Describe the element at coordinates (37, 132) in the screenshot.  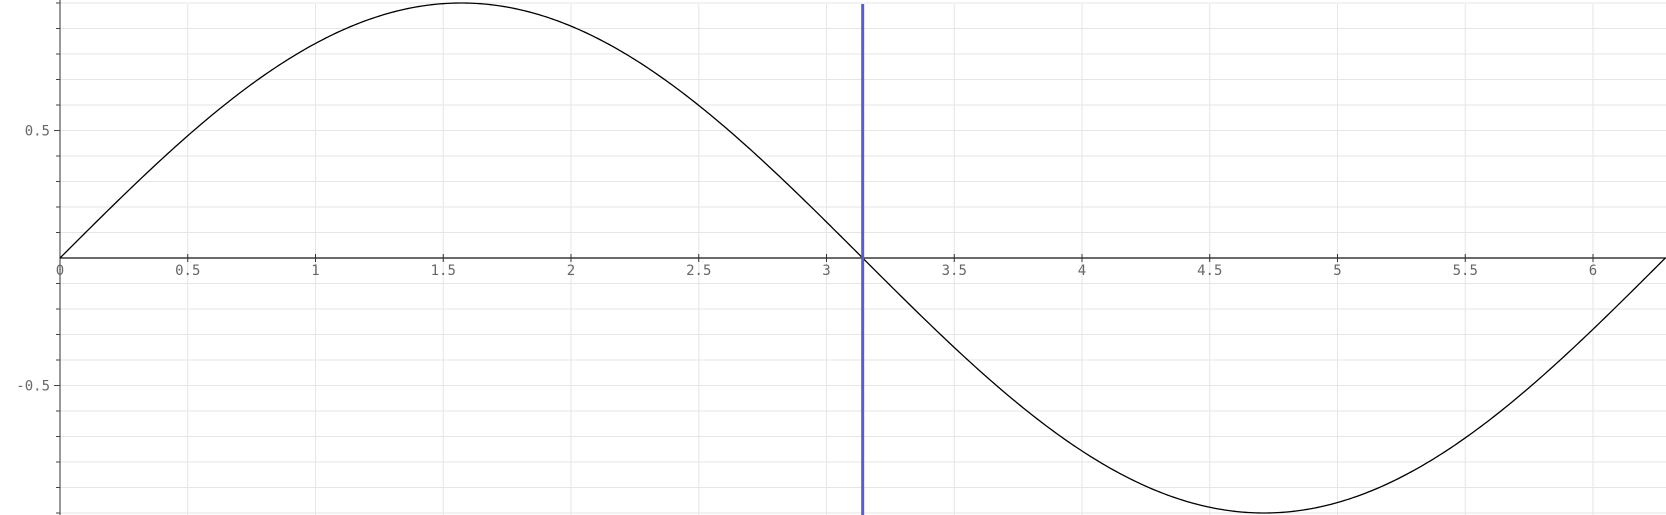
I see `y-tick-label: 0.5` at that location.